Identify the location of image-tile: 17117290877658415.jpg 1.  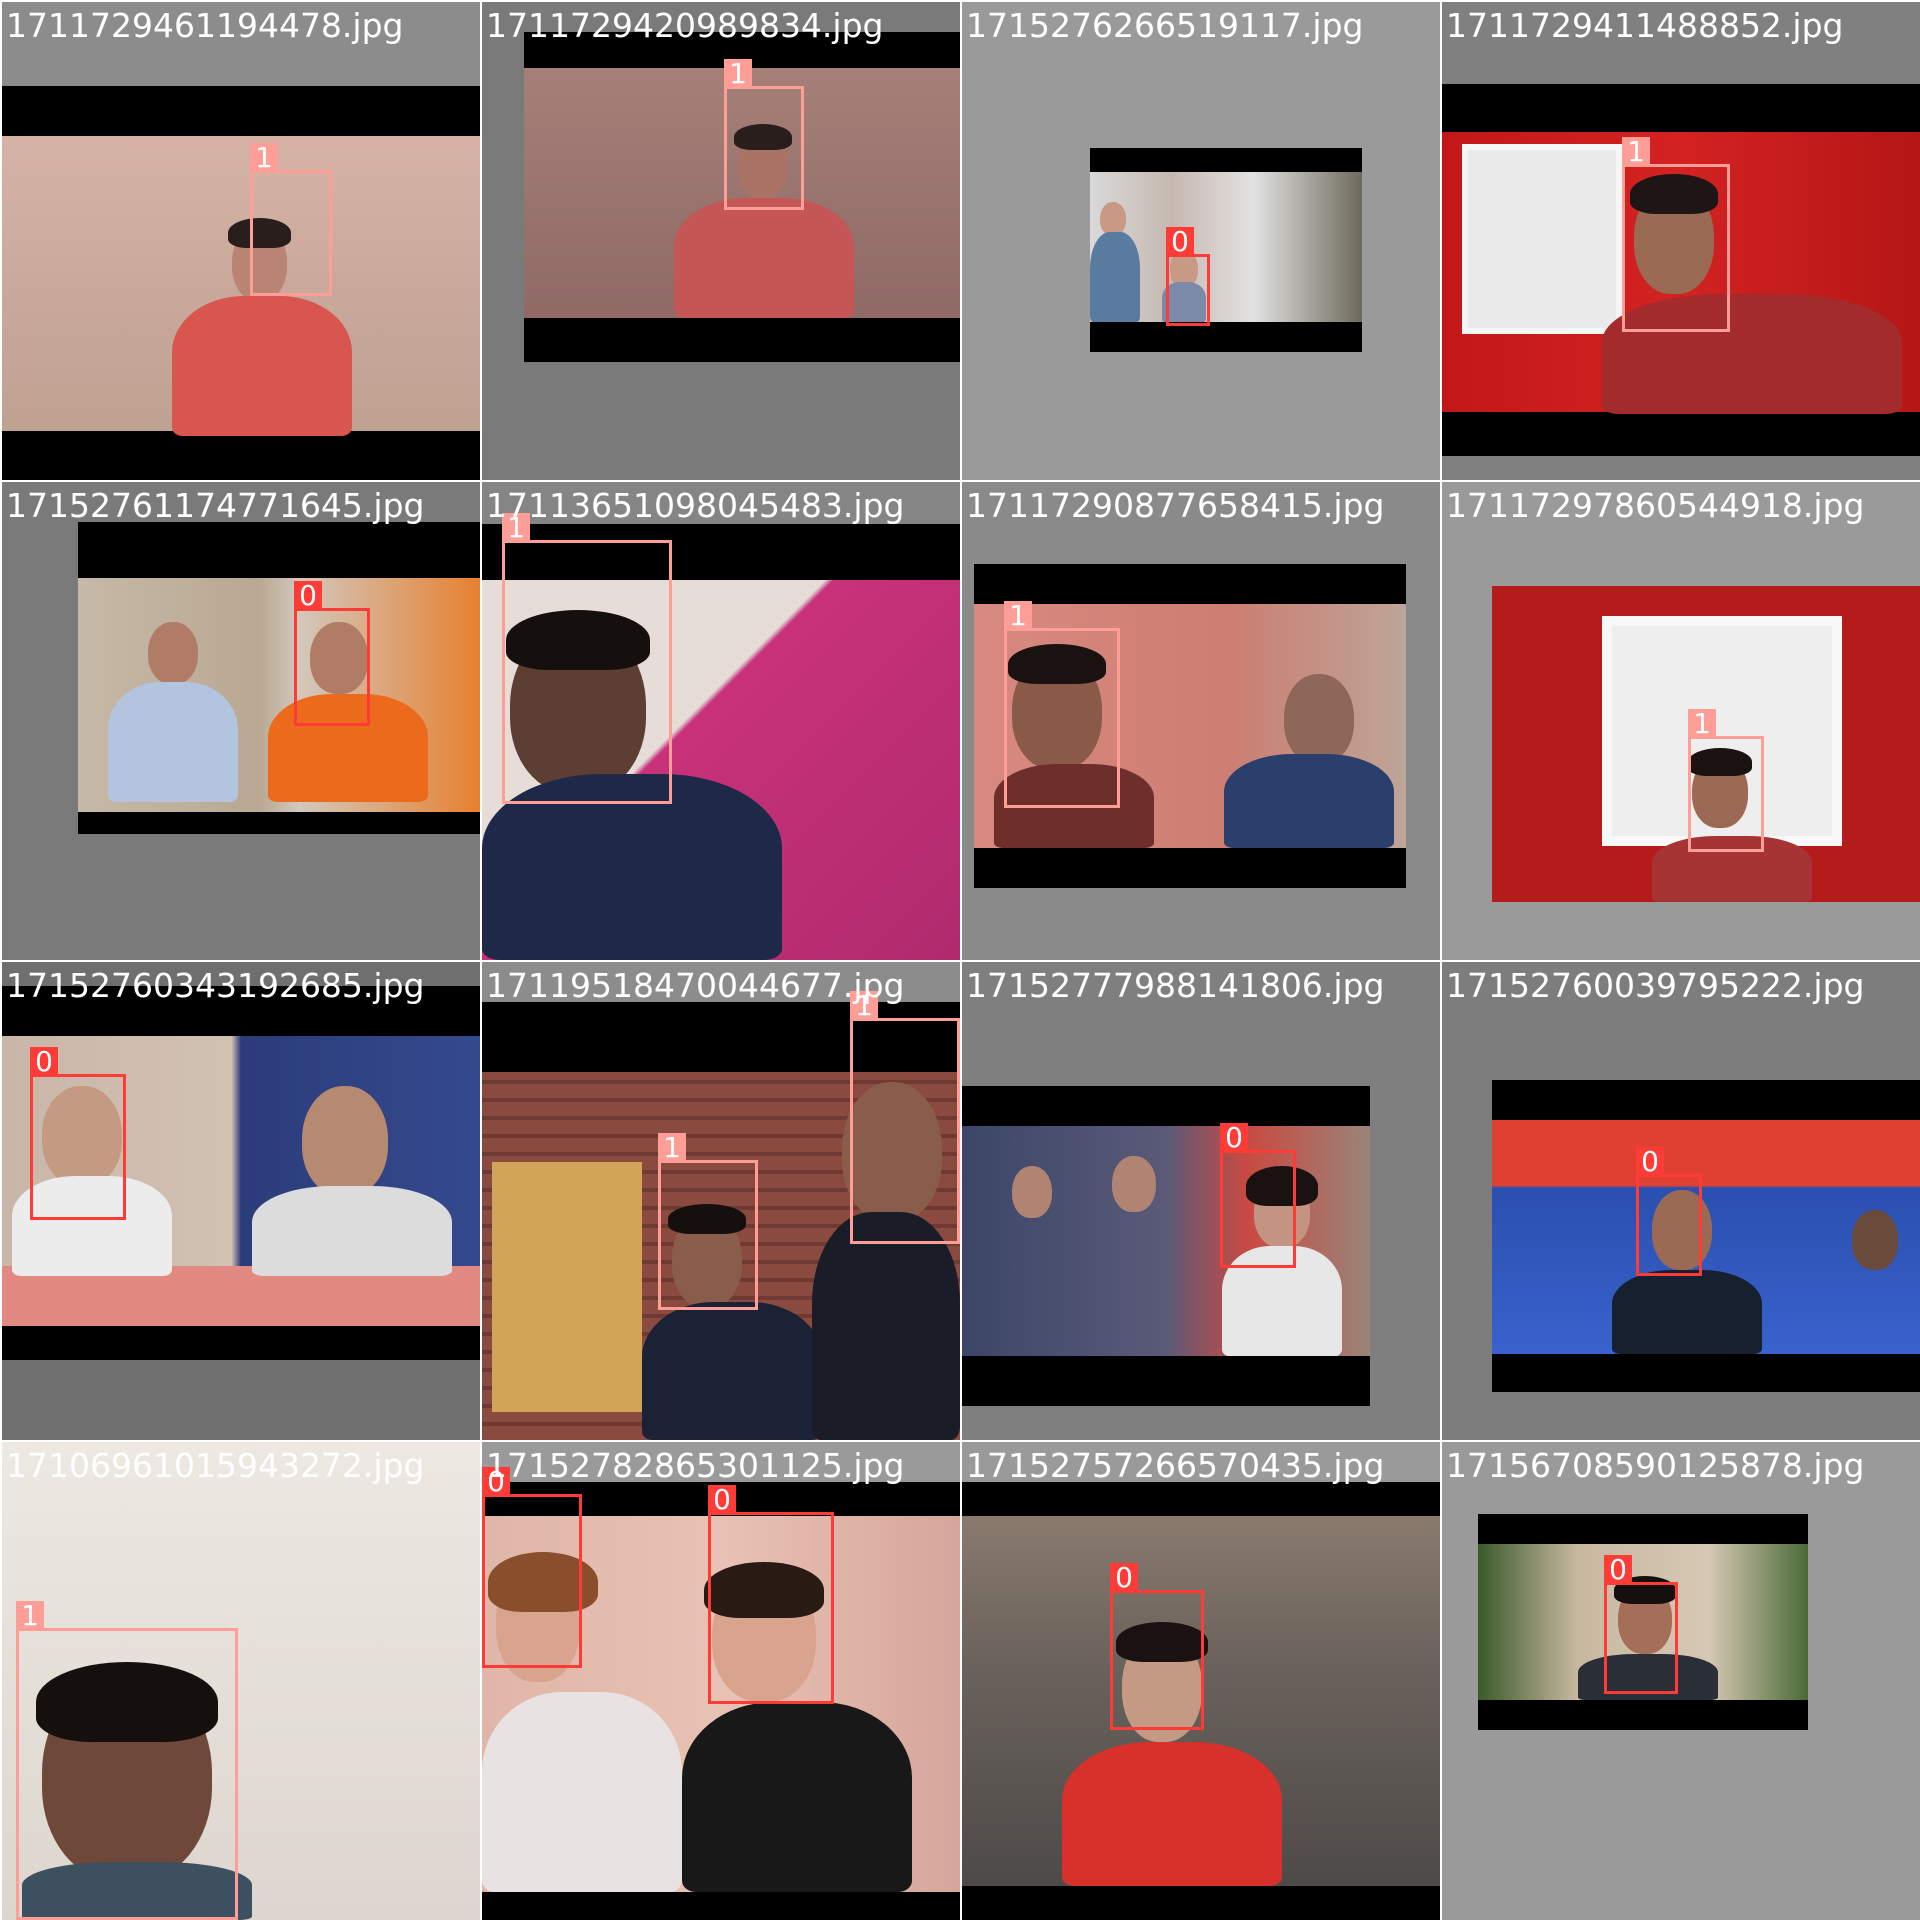
(1201, 721).